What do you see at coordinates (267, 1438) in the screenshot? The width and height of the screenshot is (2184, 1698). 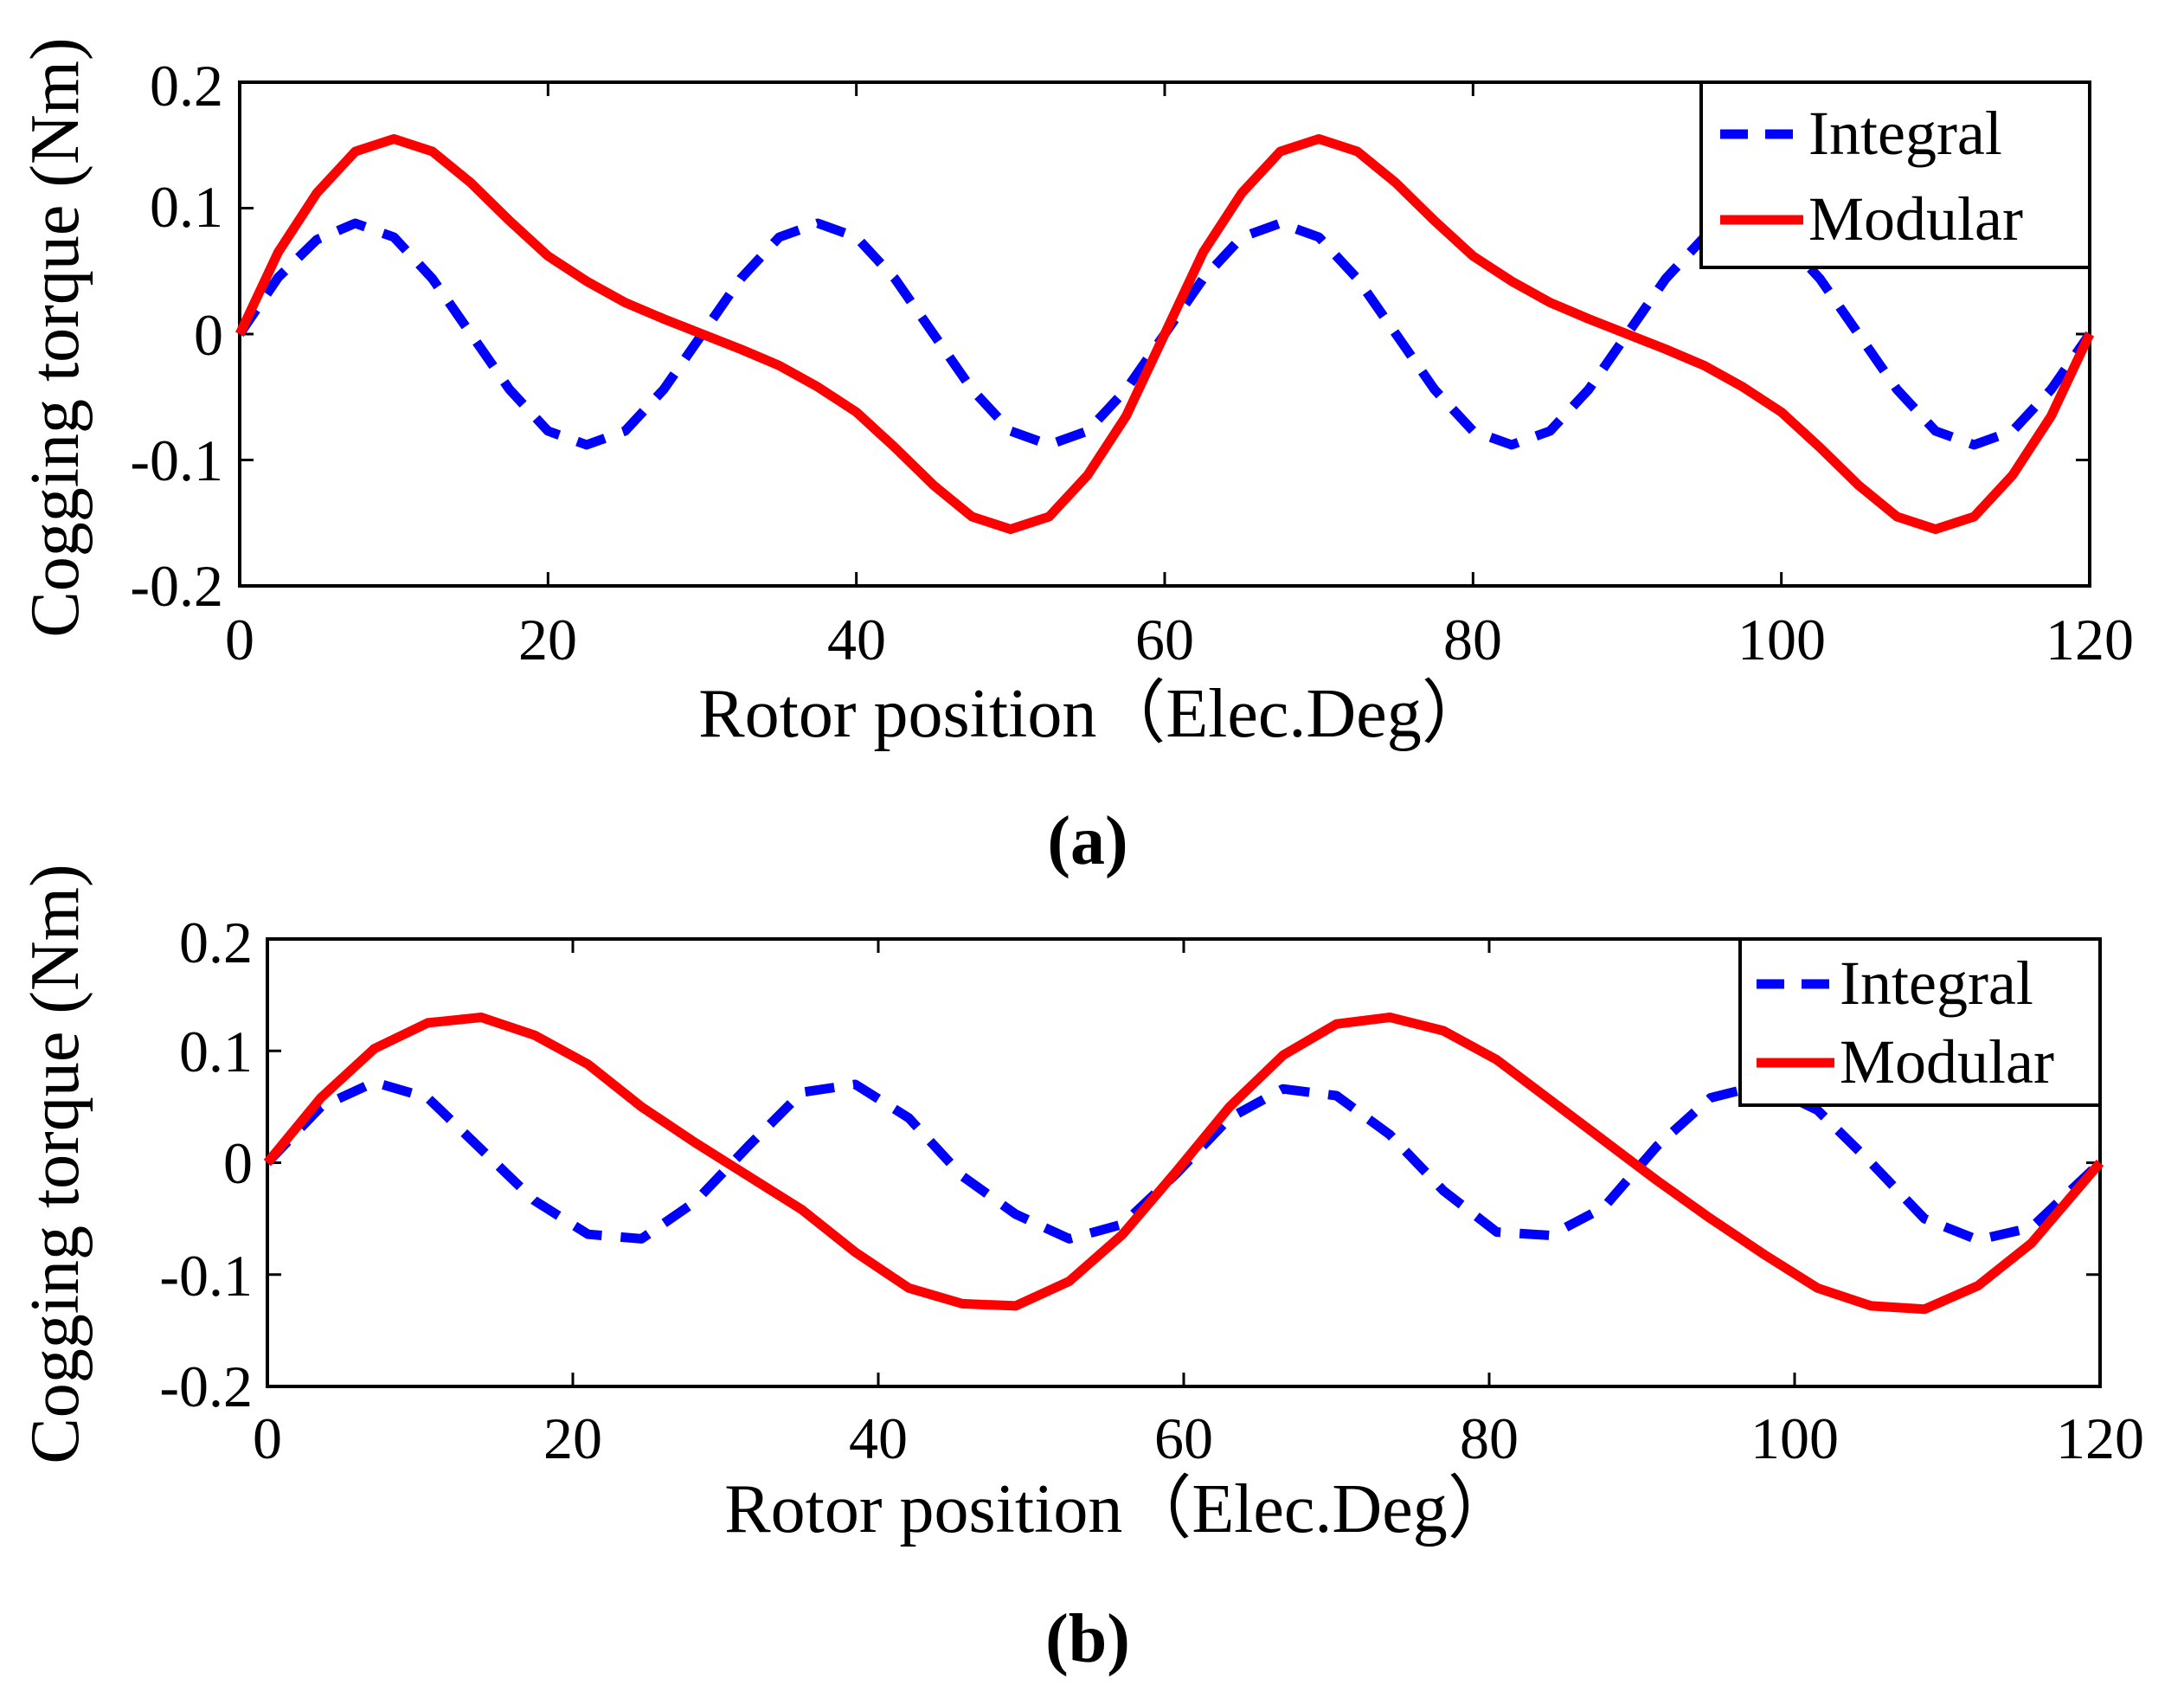 I see `chart-b-xtick-label: 0` at bounding box center [267, 1438].